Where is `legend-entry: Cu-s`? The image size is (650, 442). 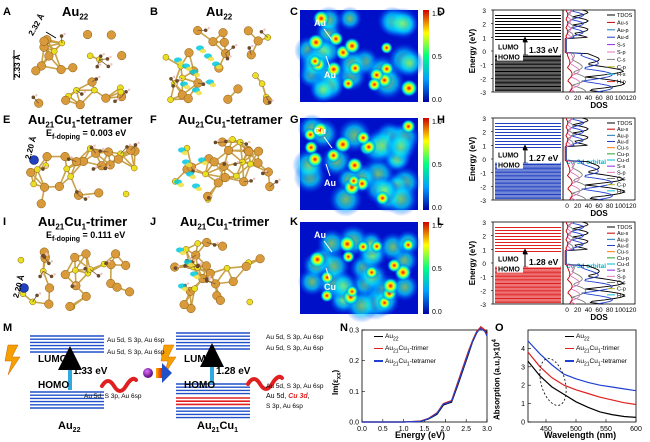
legend-entry: Cu-s is located at coordinates (623, 253).